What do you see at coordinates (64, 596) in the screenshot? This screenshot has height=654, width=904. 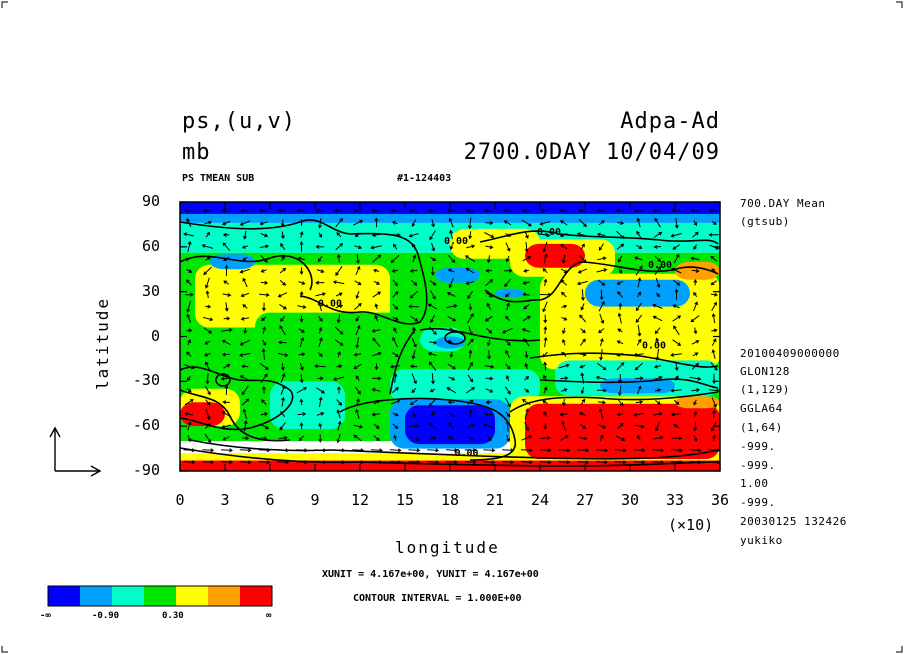 I see `legend-color-swatch` at bounding box center [64, 596].